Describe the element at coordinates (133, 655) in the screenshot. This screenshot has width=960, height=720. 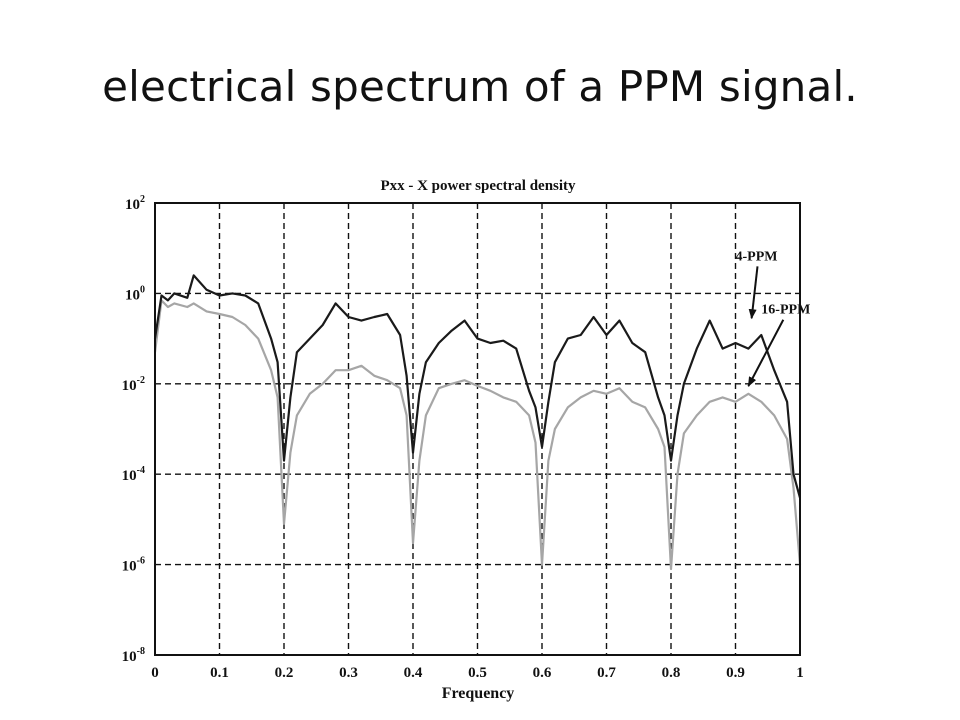
I see `y-tick-label: 10⁻⁸` at that location.